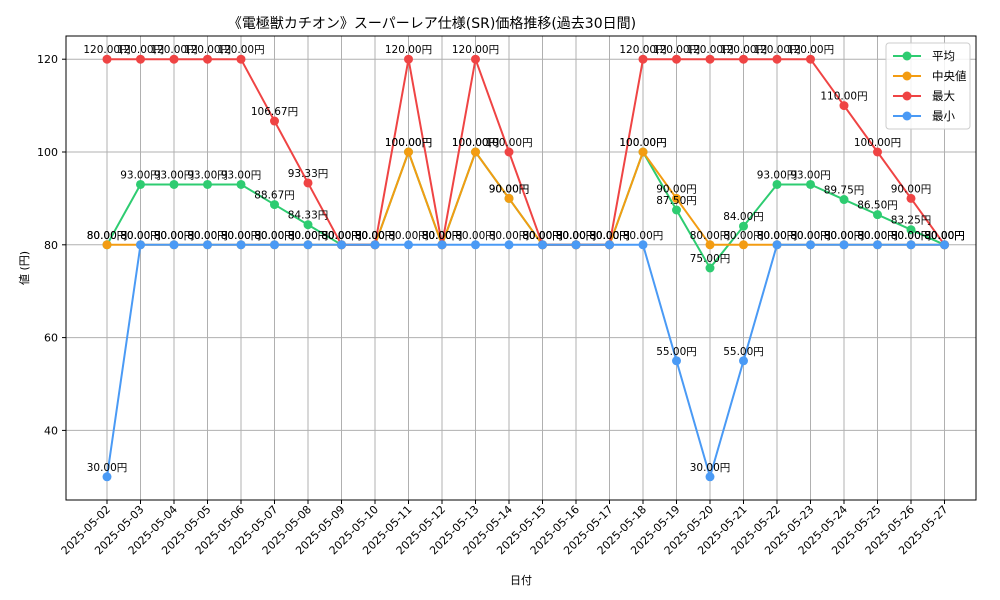  What do you see at coordinates (47, 152) in the screenshot?
I see `y-tick-label: 100` at bounding box center [47, 152].